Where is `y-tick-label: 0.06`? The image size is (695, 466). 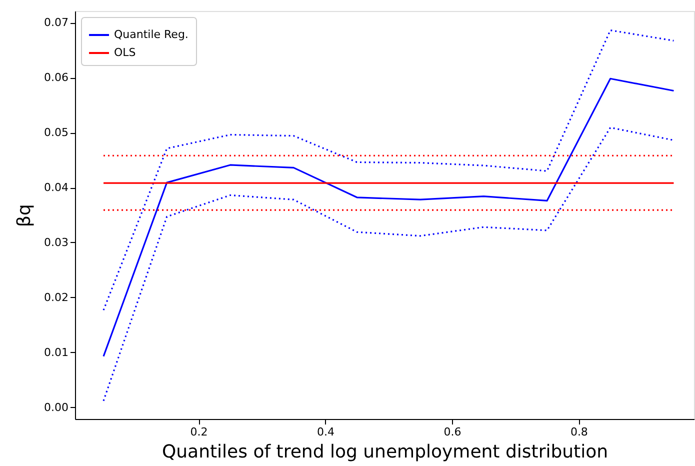
y-tick-label: 0.06 is located at coordinates (56, 77).